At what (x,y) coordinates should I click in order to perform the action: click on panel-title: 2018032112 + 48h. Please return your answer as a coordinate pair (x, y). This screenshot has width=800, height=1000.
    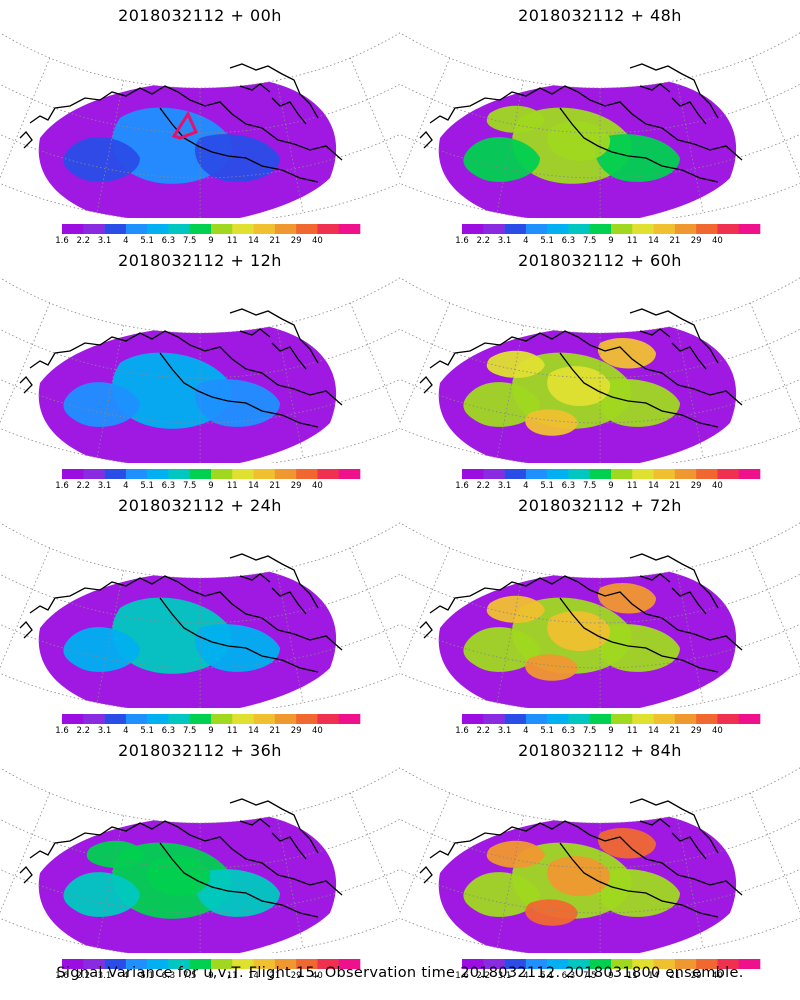
    Looking at the image, I should click on (600, 15).